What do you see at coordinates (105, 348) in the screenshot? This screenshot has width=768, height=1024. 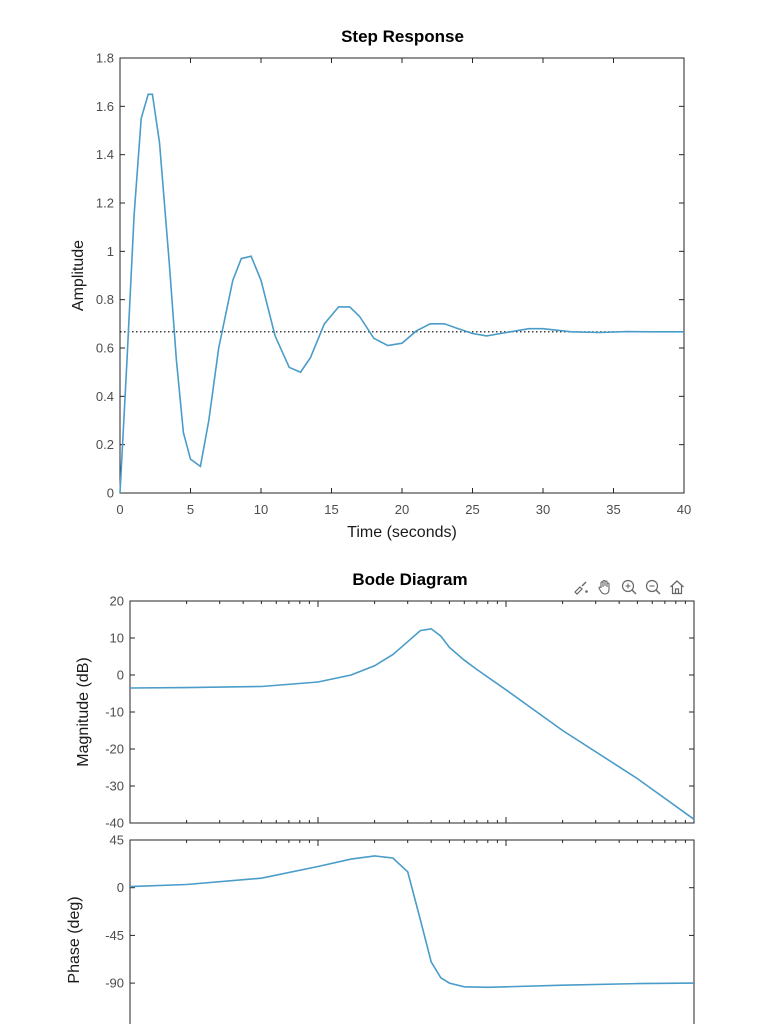 I see `y-tick-label: 0.6` at bounding box center [105, 348].